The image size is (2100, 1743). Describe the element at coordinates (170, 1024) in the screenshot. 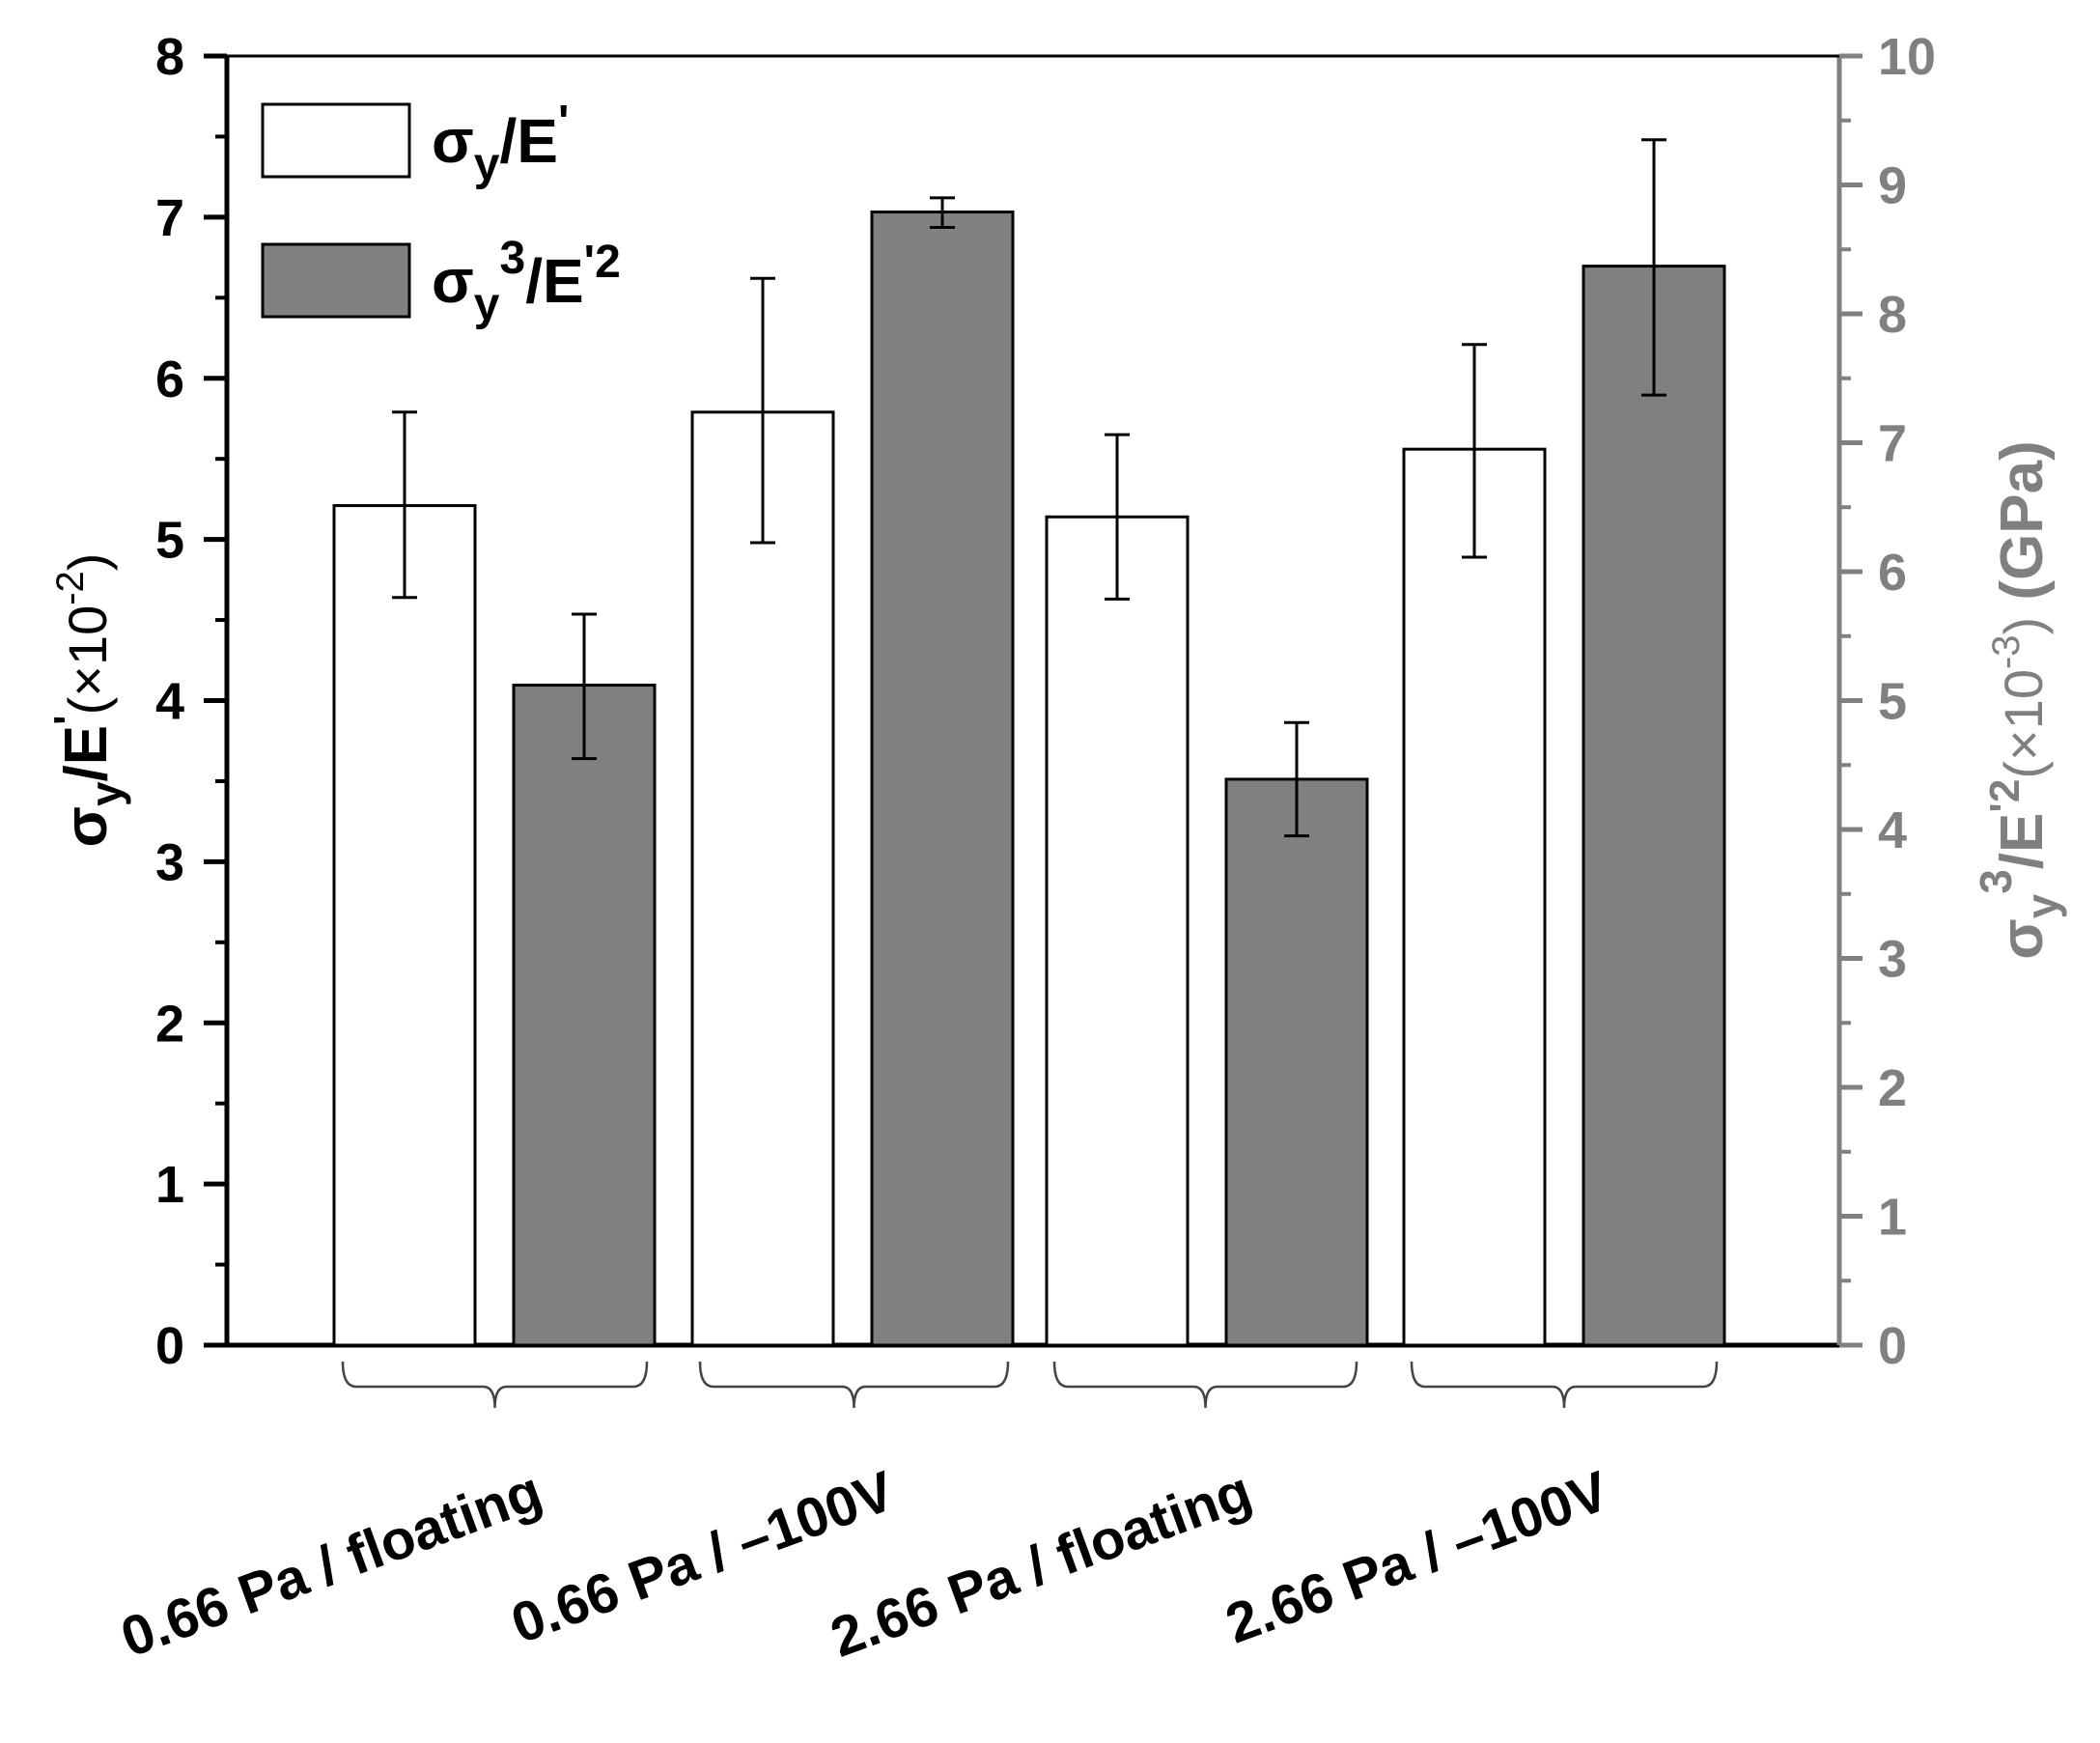

I see `left-tick-label: 2` at that location.